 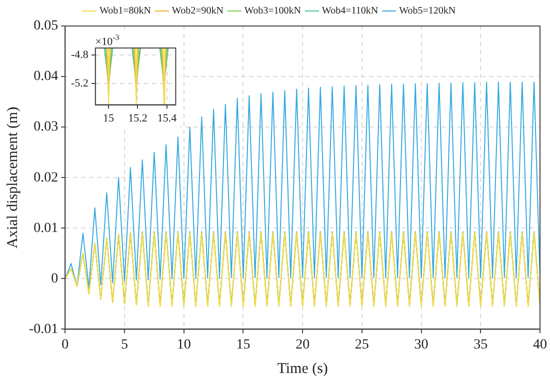 What do you see at coordinates (198, 11) in the screenshot?
I see `legend-label: Wob2=90kN` at bounding box center [198, 11].